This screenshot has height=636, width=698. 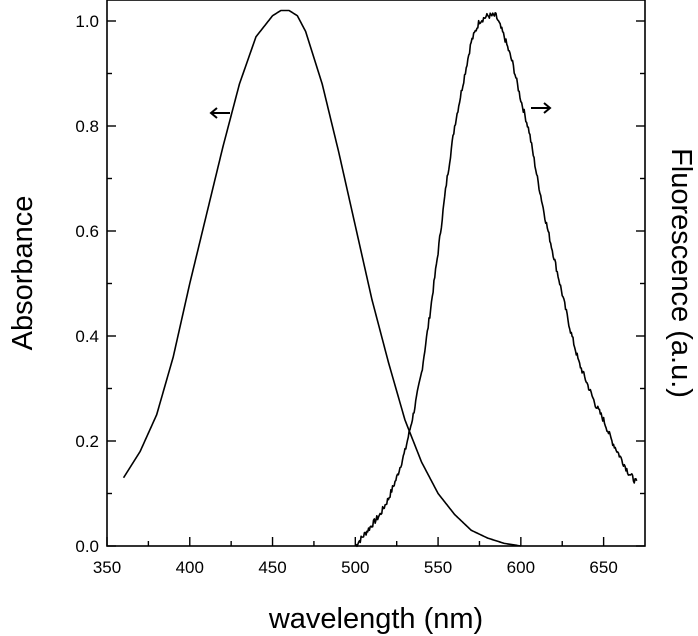 What do you see at coordinates (87, 441) in the screenshot?
I see `y-tick-label: 0.2` at bounding box center [87, 441].